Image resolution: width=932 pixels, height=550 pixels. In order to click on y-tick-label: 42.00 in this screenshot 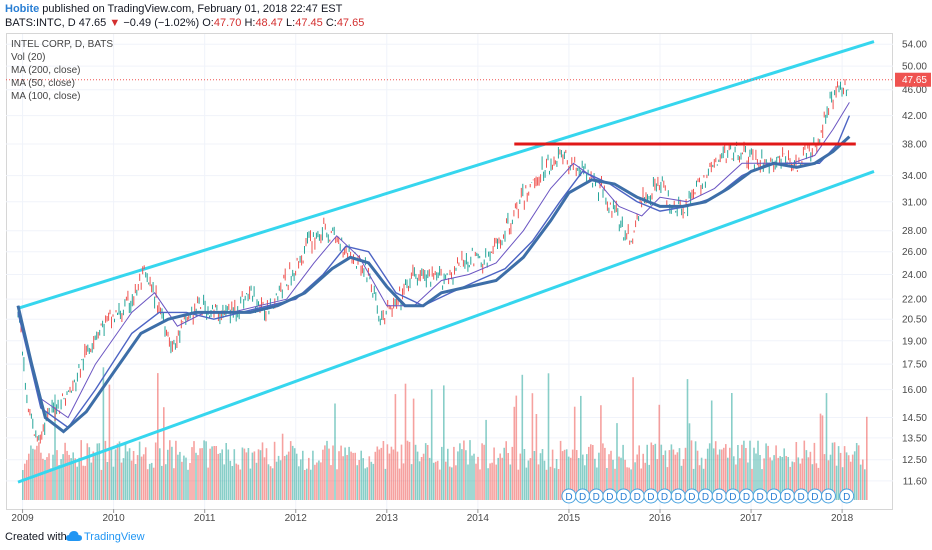, I will do `click(914, 116)`.